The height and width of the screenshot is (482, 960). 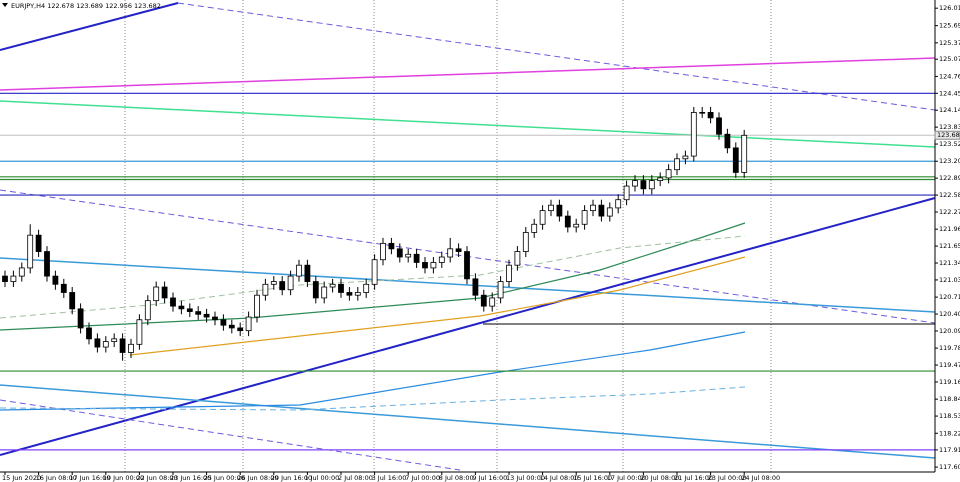 What do you see at coordinates (89, 478) in the screenshot?
I see `x-tick-label: 17 Jun 16:00` at bounding box center [89, 478].